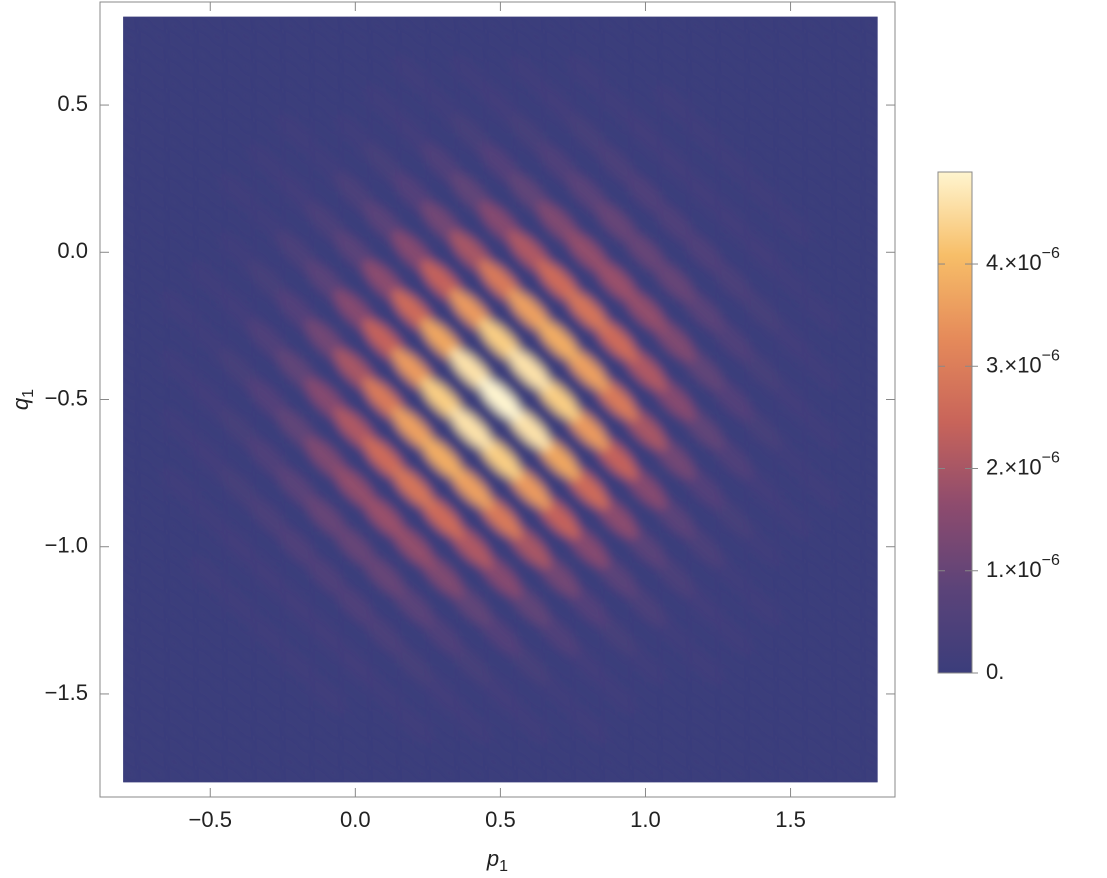  I want to click on x-tick-label: 0.0, so click(355, 819).